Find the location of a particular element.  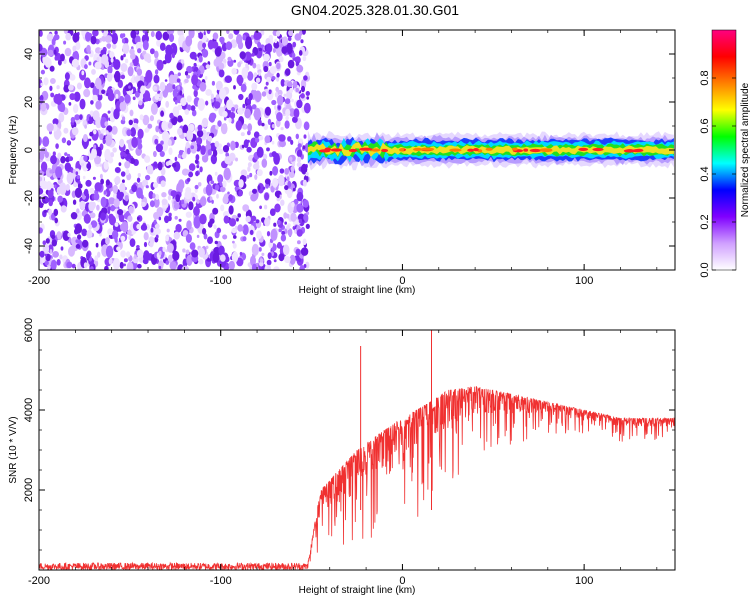

colorbar-tick-label: 0.8 is located at coordinates (705, 77).